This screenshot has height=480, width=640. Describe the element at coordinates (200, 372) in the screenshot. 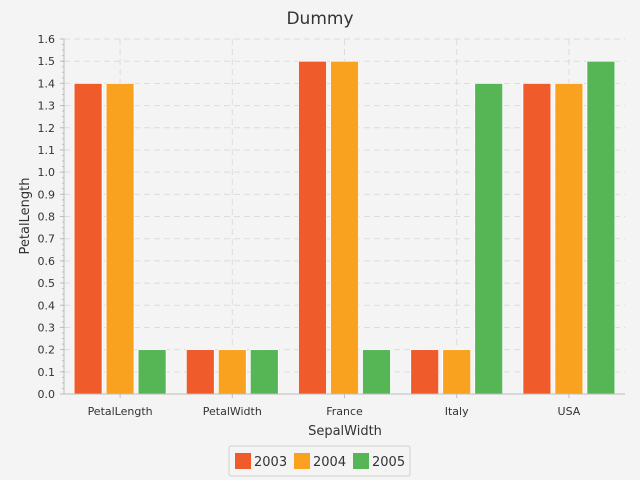

I see `bar-2003-petalwidth` at that location.